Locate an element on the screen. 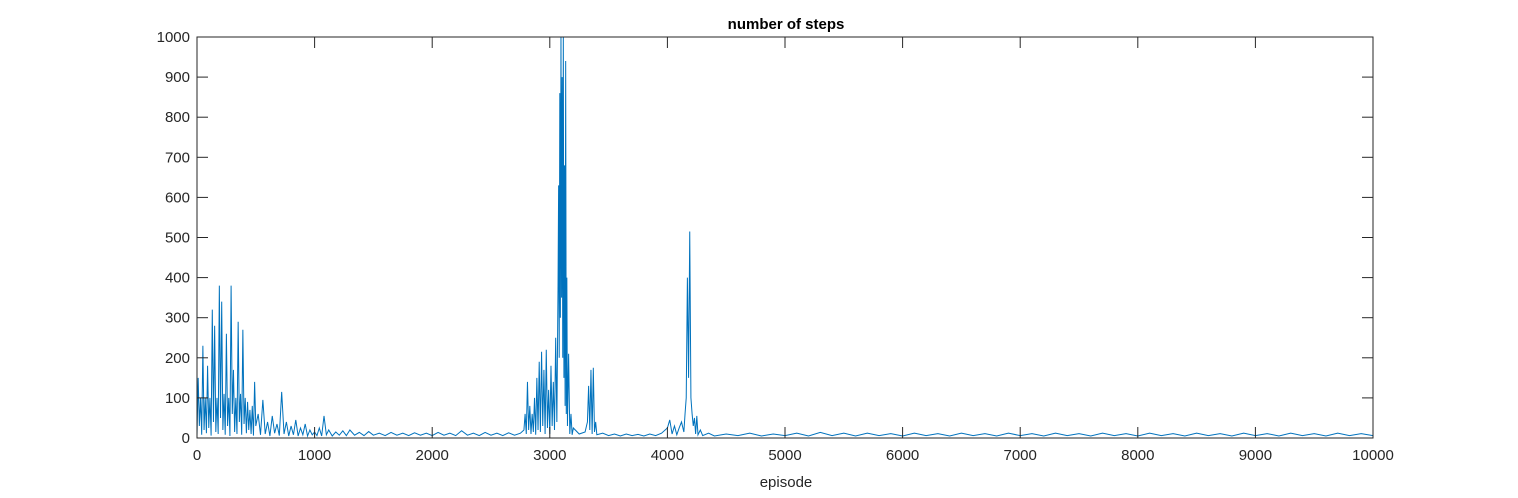 This screenshot has width=1518, height=498. x-tick-label: 5000 is located at coordinates (784, 455).